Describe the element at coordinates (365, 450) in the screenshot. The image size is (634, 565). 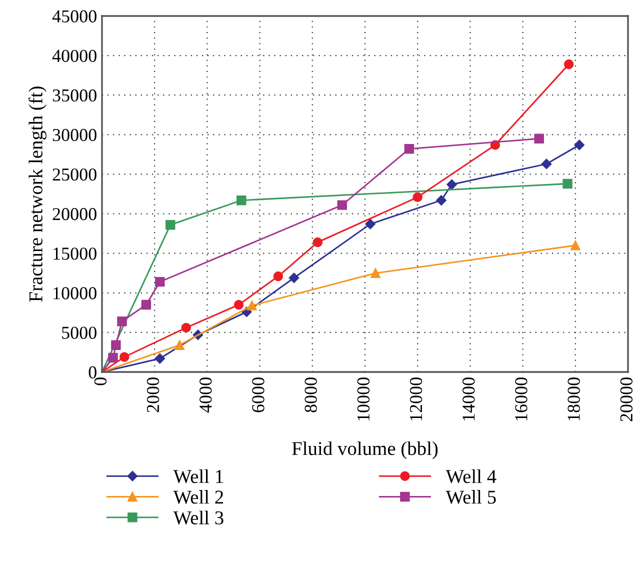
I see `x-axis-title: Fluid volume (bbl)` at that location.